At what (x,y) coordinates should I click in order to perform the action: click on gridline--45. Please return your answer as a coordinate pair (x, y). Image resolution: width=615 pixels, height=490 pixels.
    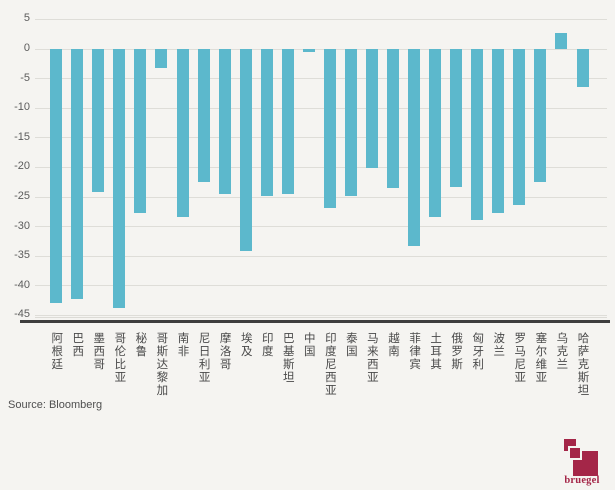
    Looking at the image, I should click on (321, 315).